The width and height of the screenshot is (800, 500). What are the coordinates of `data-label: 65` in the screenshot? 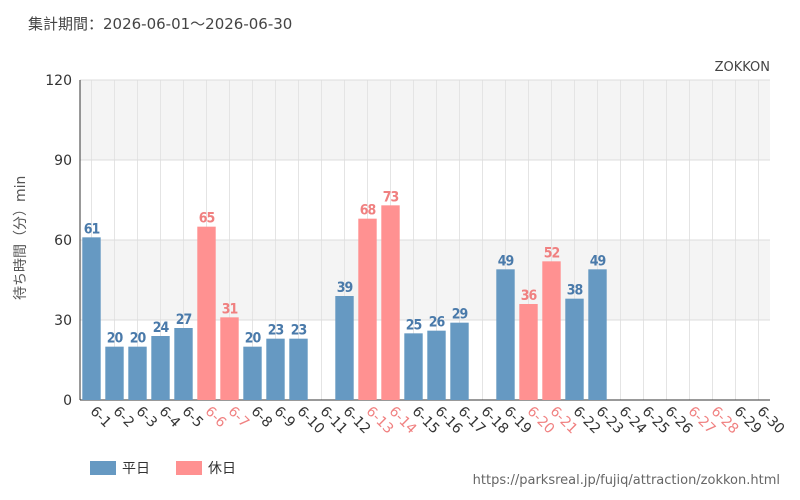 It's located at (207, 219).